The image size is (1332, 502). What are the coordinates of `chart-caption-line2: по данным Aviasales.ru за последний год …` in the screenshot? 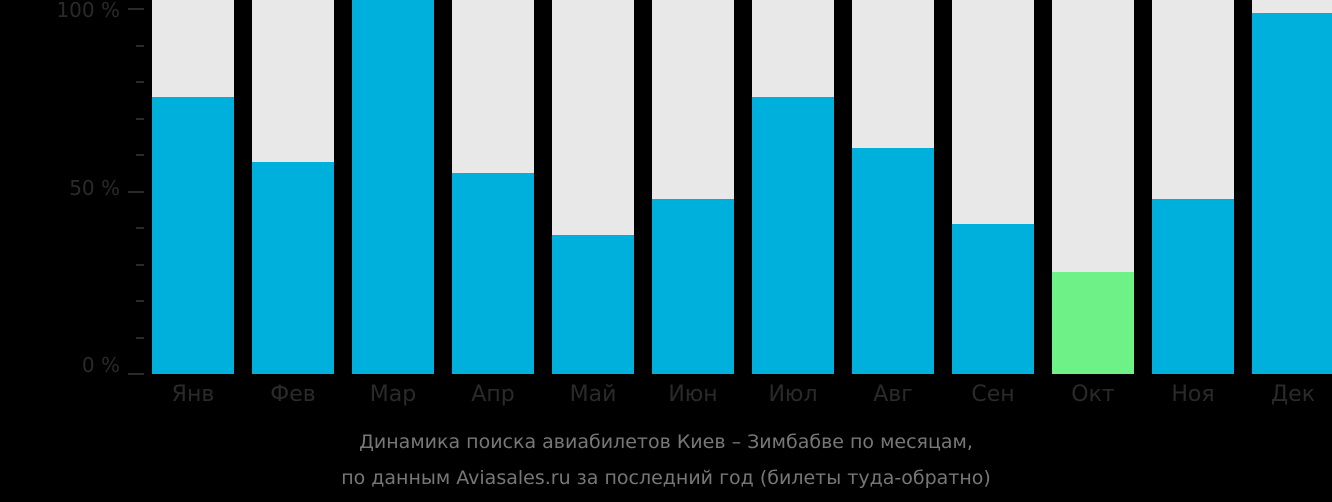 It's located at (666, 478).